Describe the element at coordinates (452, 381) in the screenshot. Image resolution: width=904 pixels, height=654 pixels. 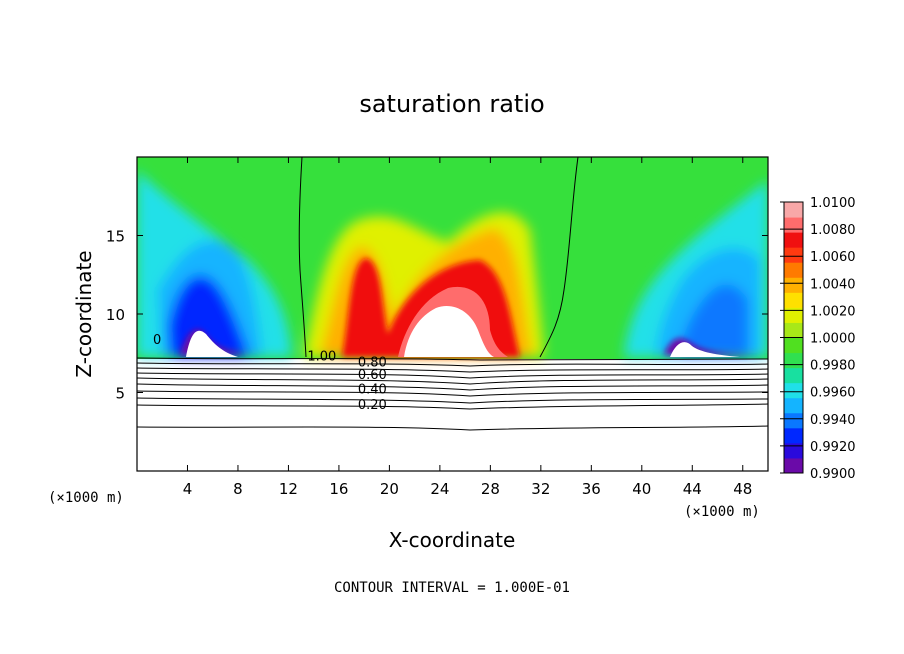
I see `contour-line-0.60` at that location.